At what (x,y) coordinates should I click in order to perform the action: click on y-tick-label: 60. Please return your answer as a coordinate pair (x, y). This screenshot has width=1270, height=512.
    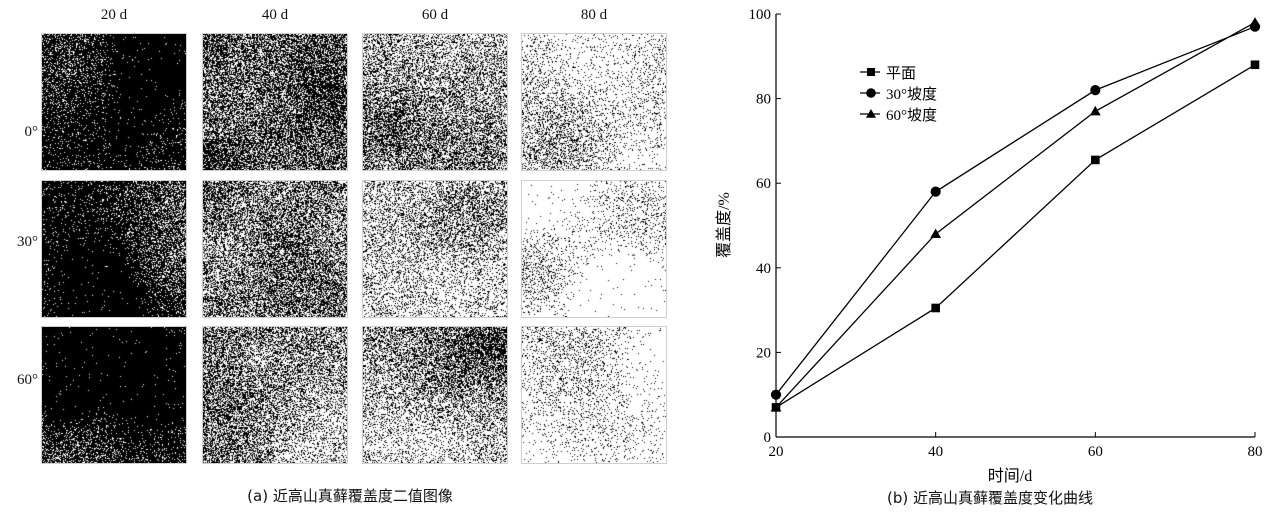
    Looking at the image, I should click on (763, 184).